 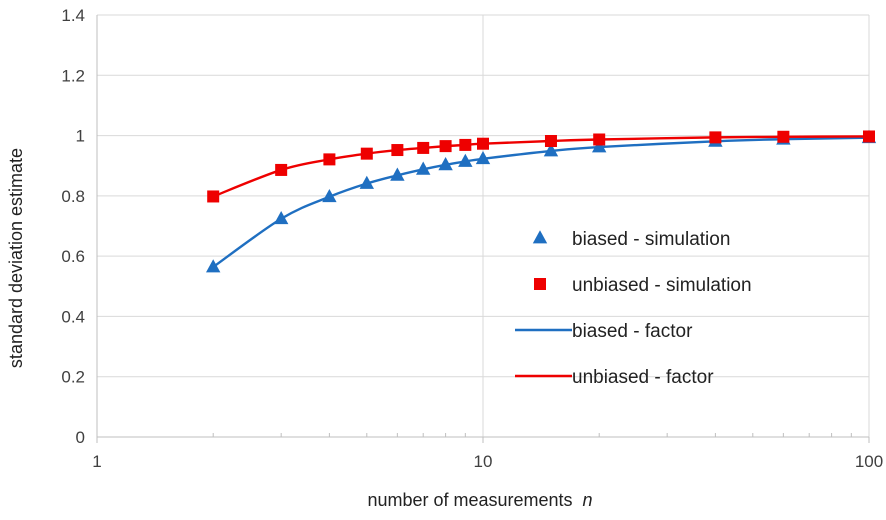 What do you see at coordinates (73, 15) in the screenshot?
I see `y-tick-label: 1.4` at bounding box center [73, 15].